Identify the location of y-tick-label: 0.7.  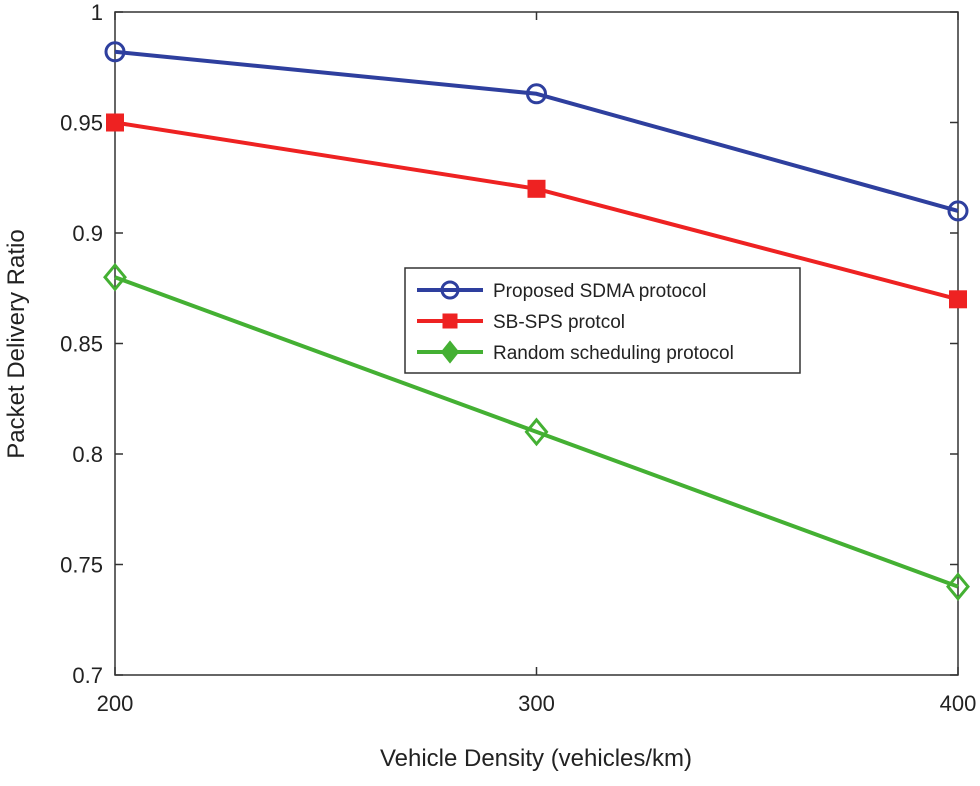
(87, 675).